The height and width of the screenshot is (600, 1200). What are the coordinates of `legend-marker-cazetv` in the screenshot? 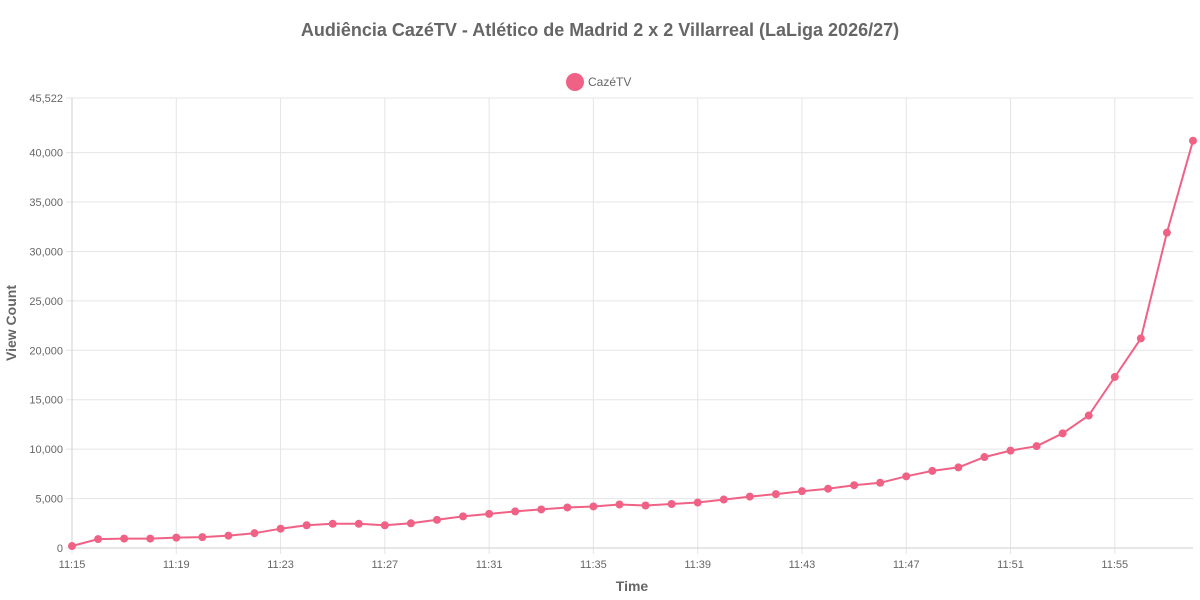 It's located at (575, 82).